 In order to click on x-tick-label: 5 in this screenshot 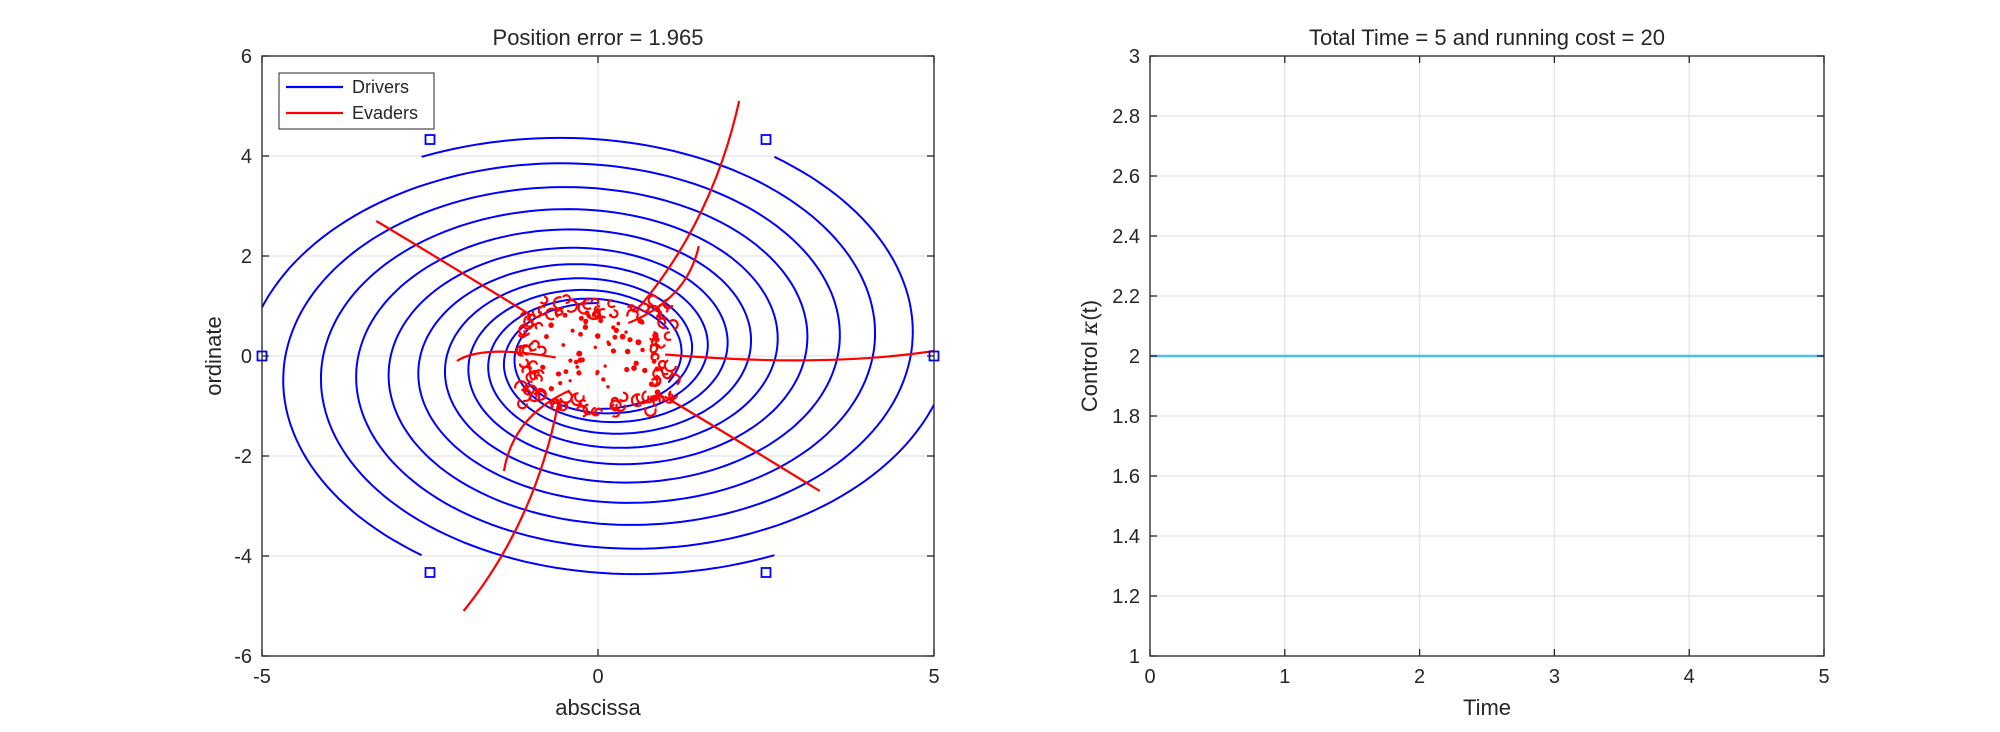, I will do `click(933, 677)`.